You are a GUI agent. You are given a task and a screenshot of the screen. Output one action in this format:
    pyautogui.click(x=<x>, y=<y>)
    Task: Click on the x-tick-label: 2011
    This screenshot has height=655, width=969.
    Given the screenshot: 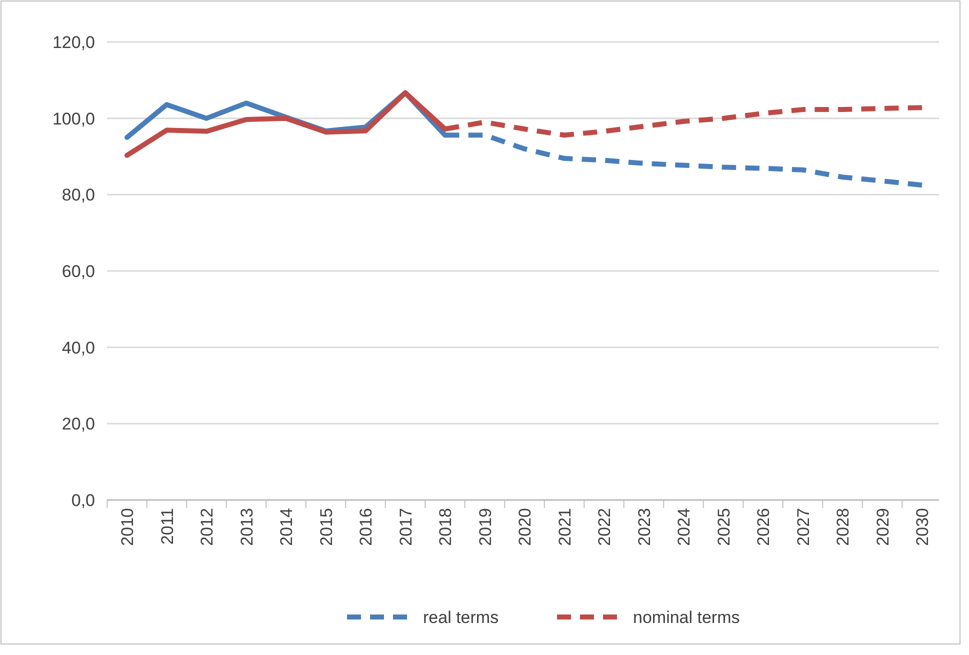 What is the action you would take?
    pyautogui.click(x=167, y=526)
    